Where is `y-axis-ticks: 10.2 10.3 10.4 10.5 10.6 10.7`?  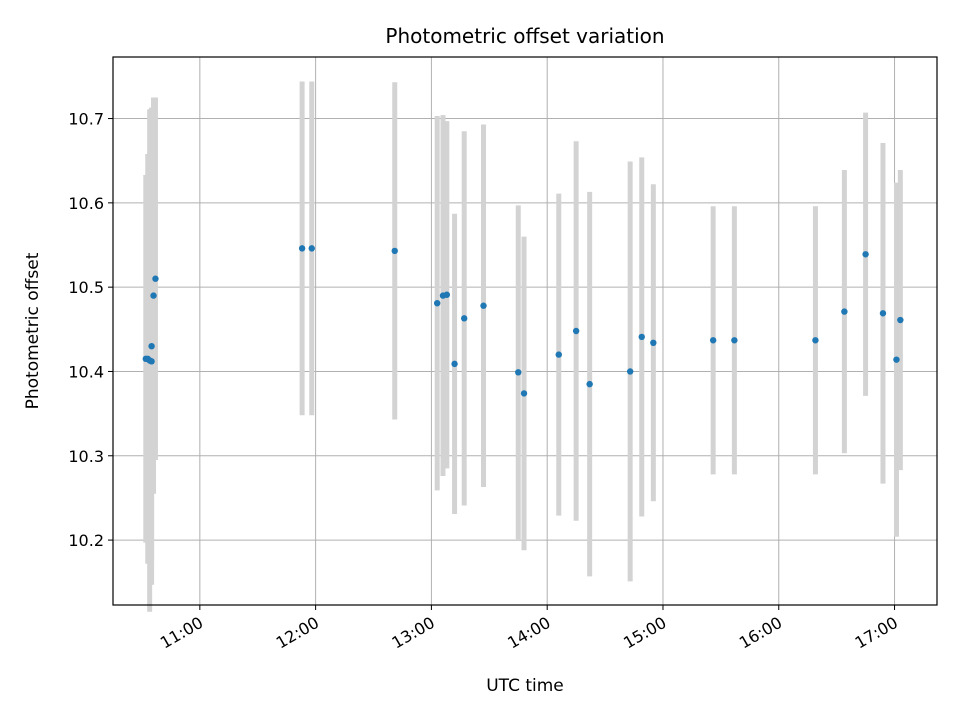
y-axis-ticks: 10.2 10.3 10.4 10.5 10.6 10.7 is located at coordinates (90, 330).